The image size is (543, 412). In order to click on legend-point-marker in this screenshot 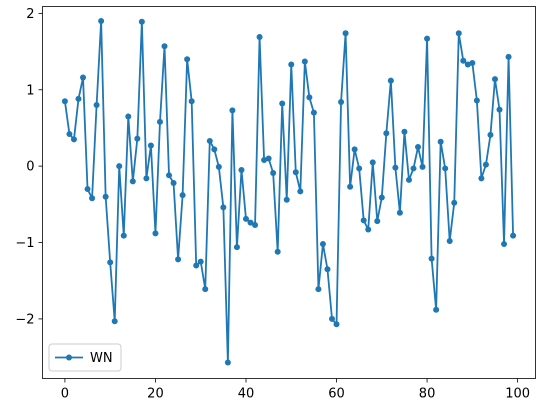, I will do `click(69, 357)`.